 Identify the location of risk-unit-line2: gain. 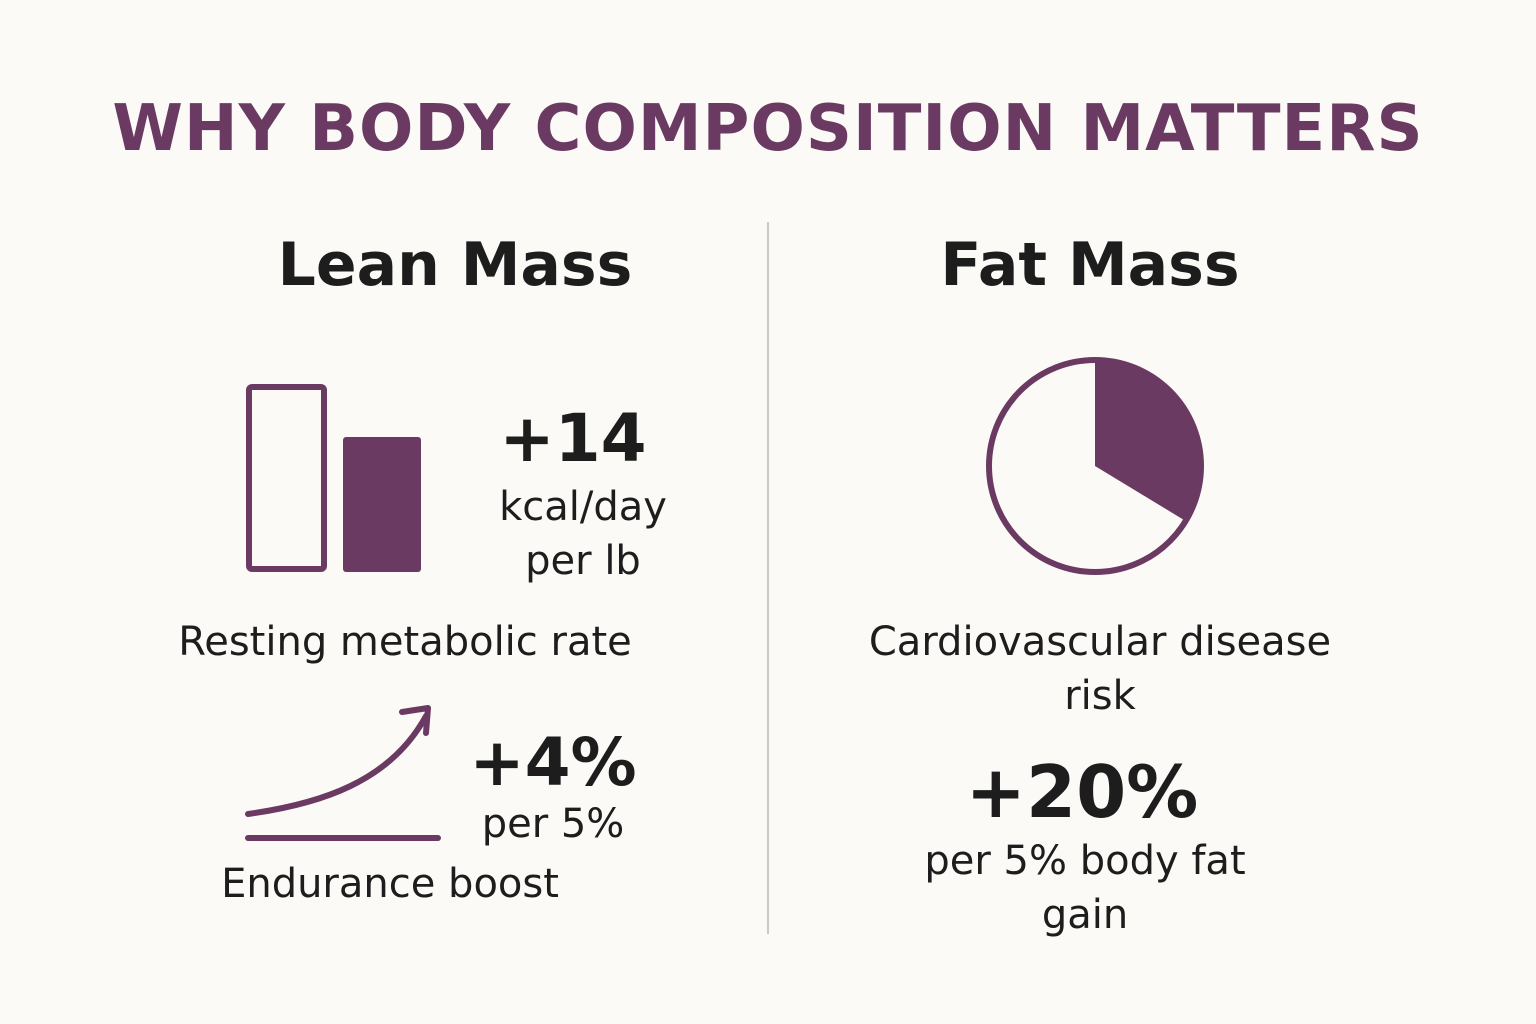
(1085, 915).